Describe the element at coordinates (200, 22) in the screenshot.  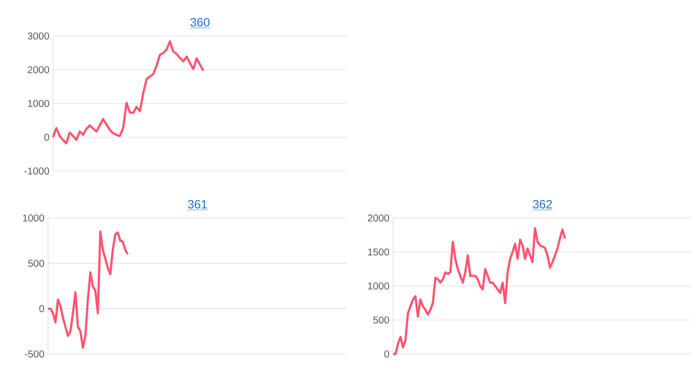
I see `chart-title: 360` at that location.